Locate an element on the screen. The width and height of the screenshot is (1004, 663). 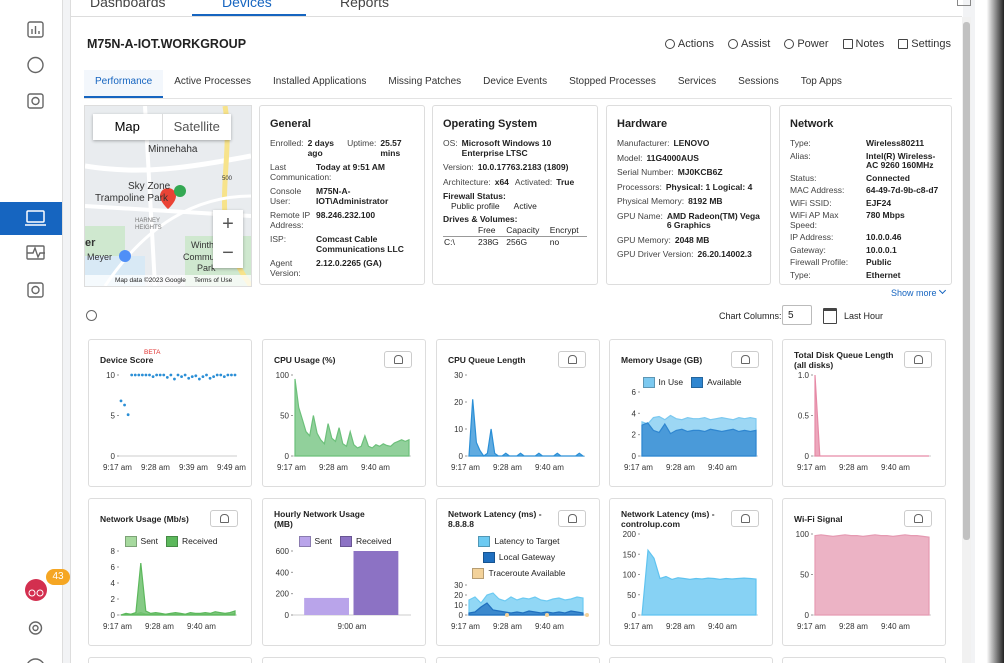
action-icon is located at coordinates (903, 44).